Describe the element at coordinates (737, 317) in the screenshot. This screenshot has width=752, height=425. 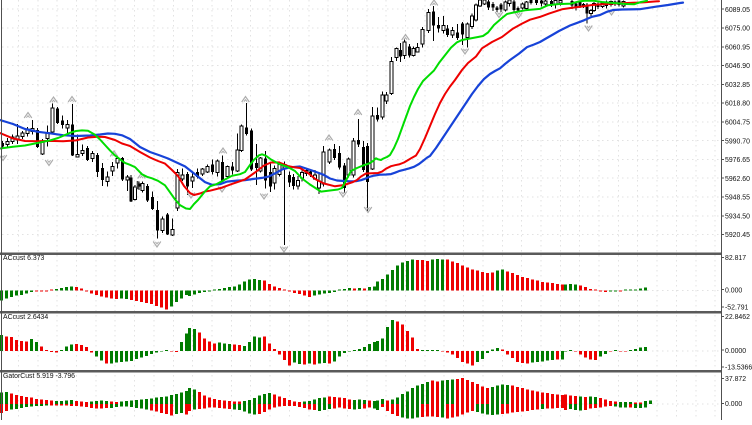
I see `svg-text: 22.8462` at that location.